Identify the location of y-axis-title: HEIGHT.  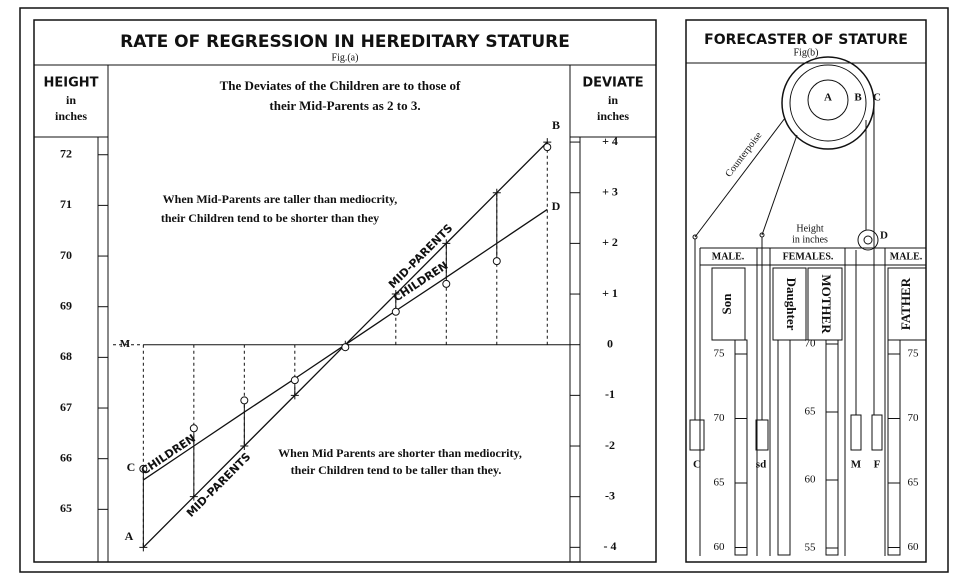
(70, 83).